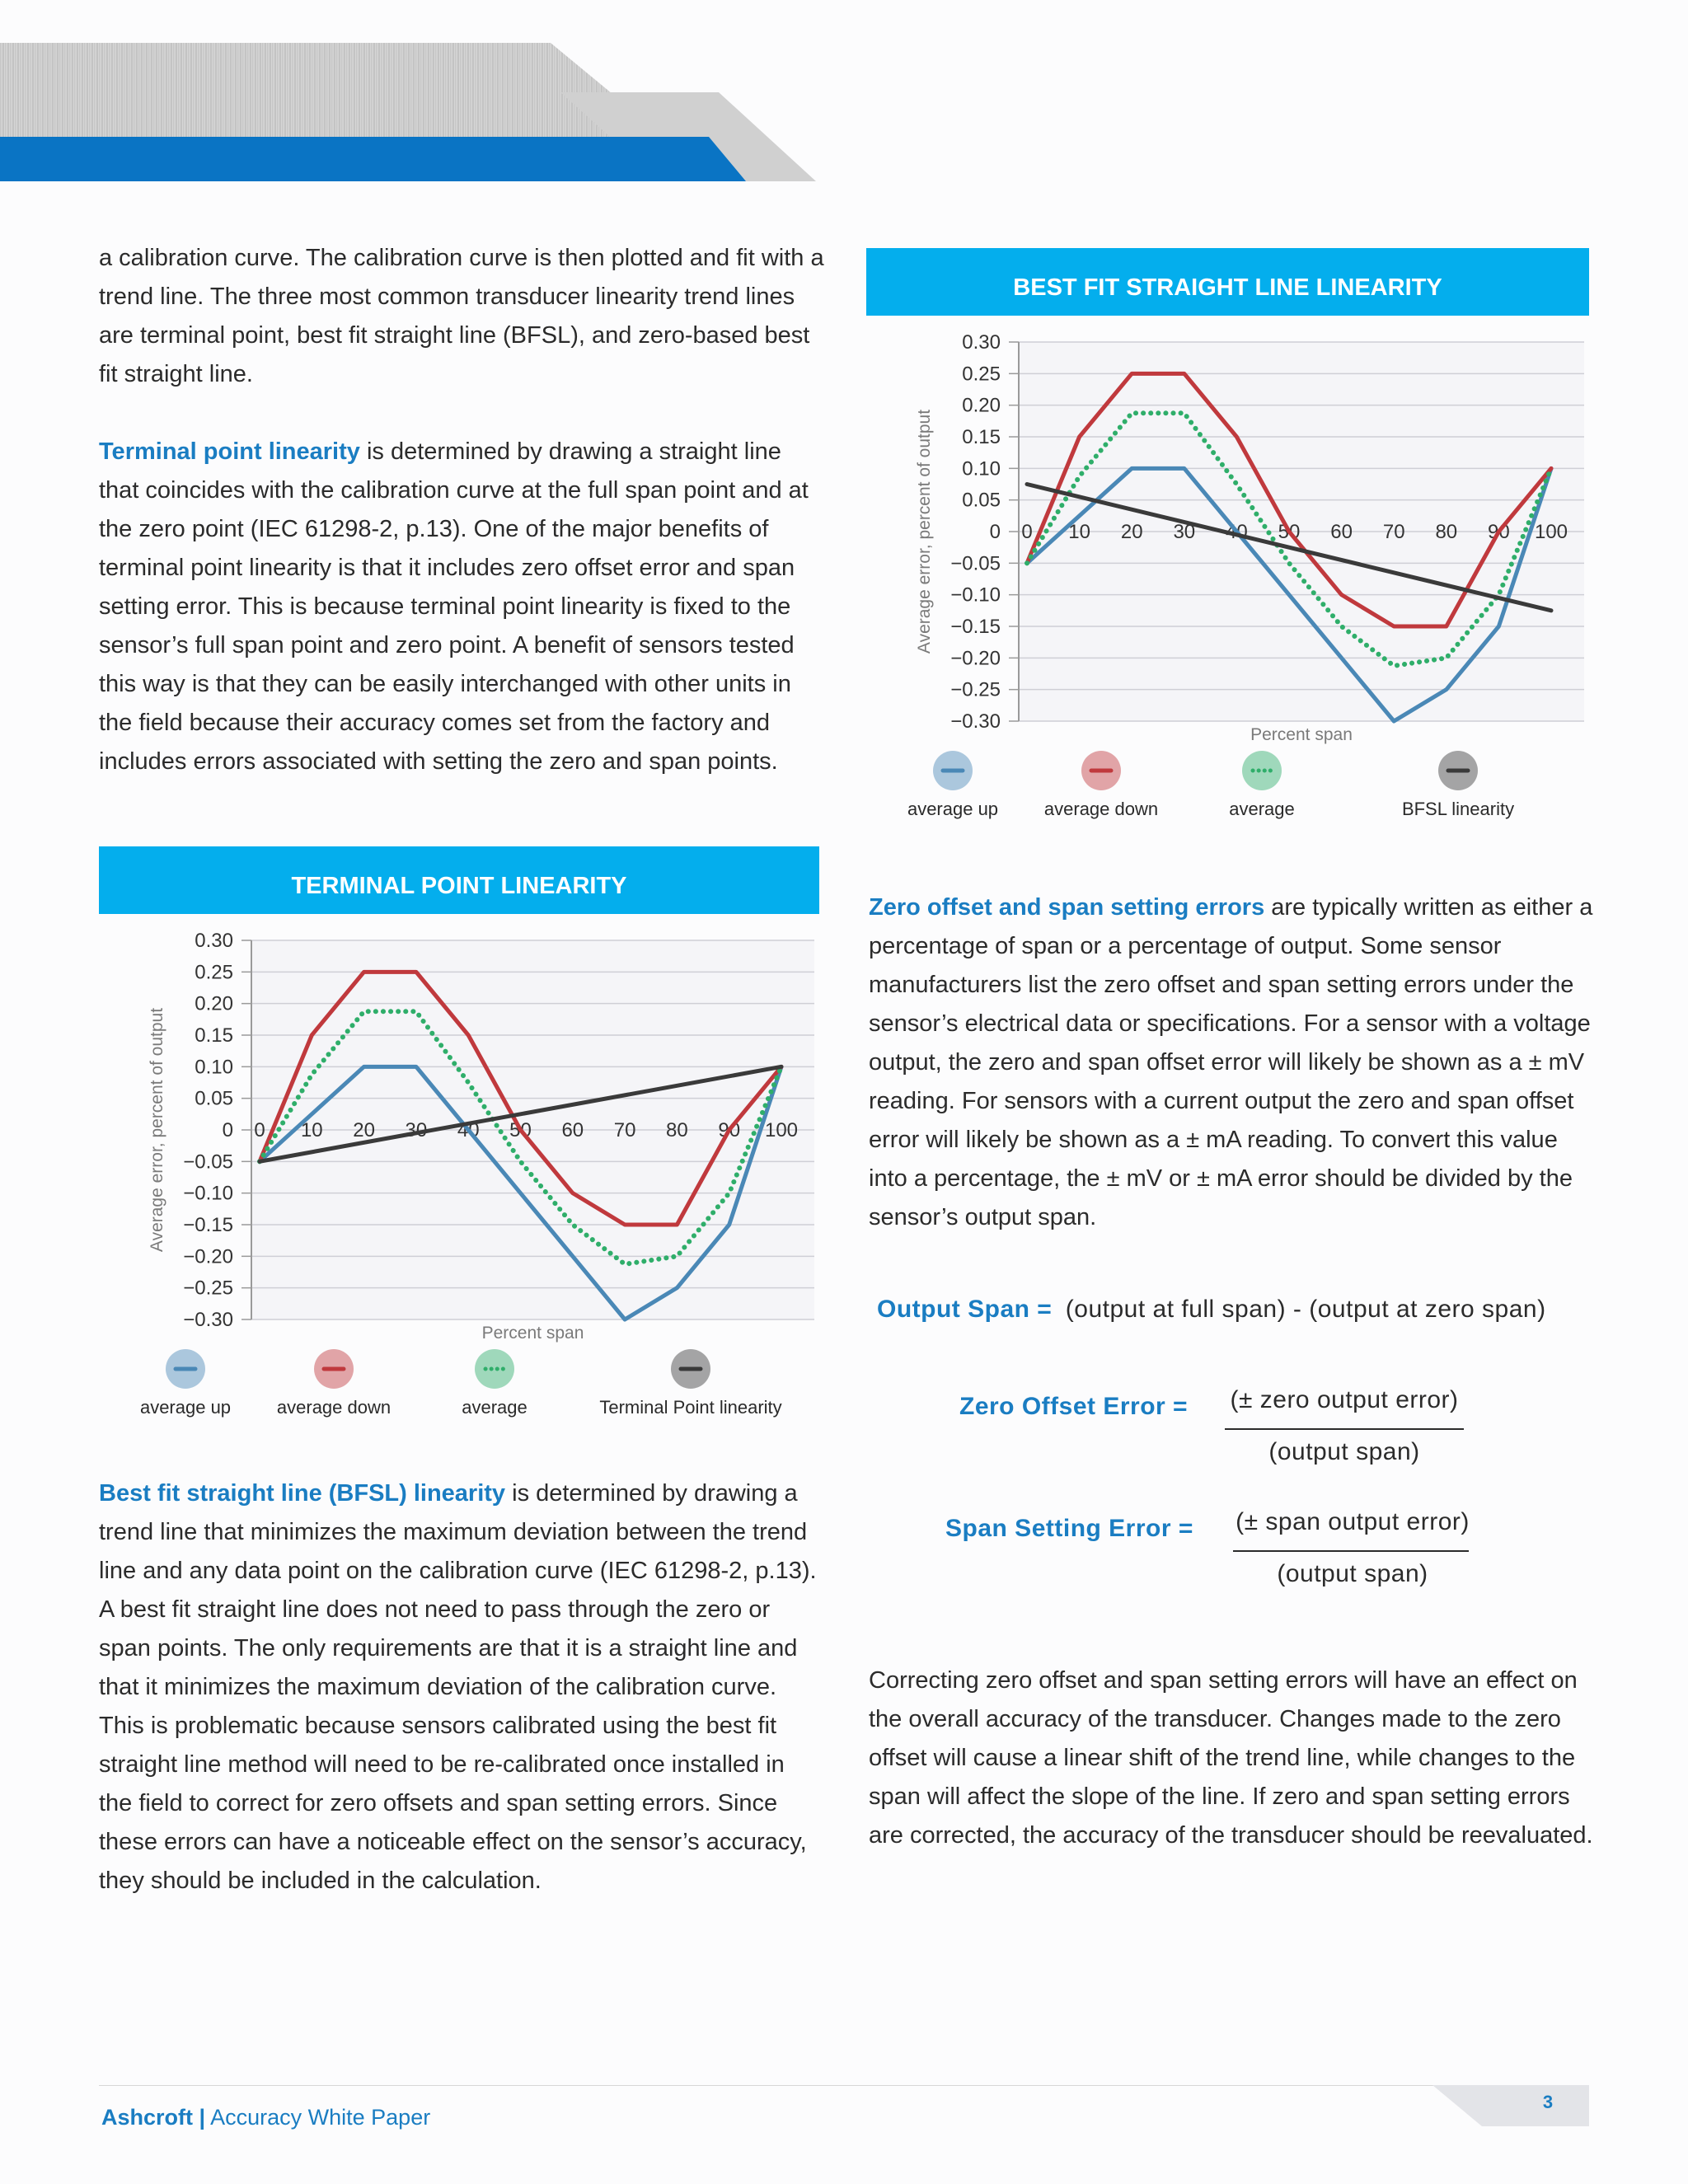  I want to click on span-setting-label: Span Setting Error =, so click(1069, 1528).